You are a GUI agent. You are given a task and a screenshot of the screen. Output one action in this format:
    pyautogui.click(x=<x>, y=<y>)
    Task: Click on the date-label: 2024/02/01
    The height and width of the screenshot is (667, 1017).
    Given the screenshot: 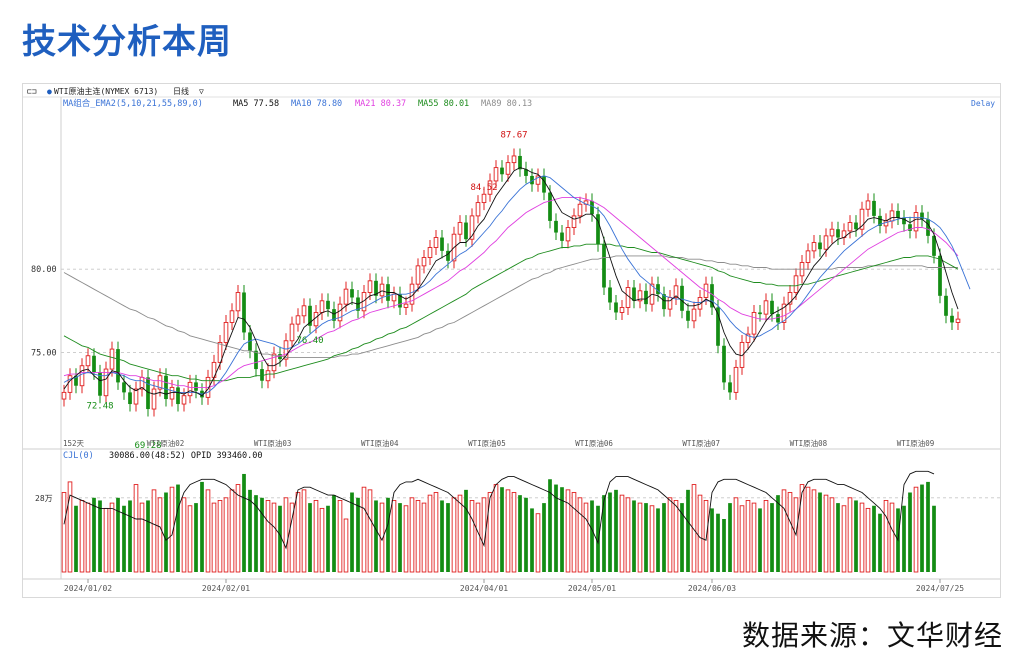 What is the action you would take?
    pyautogui.click(x=226, y=588)
    